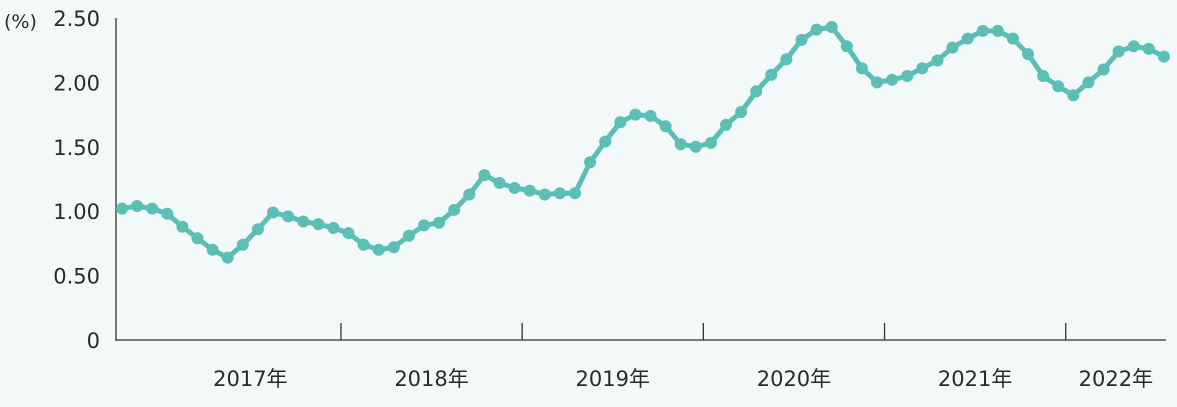 This screenshot has width=1177, height=407. Describe the element at coordinates (76, 180) in the screenshot. I see `y-tick-labels: 0 0.50 1.00 1.50 2.00 2.50` at that location.